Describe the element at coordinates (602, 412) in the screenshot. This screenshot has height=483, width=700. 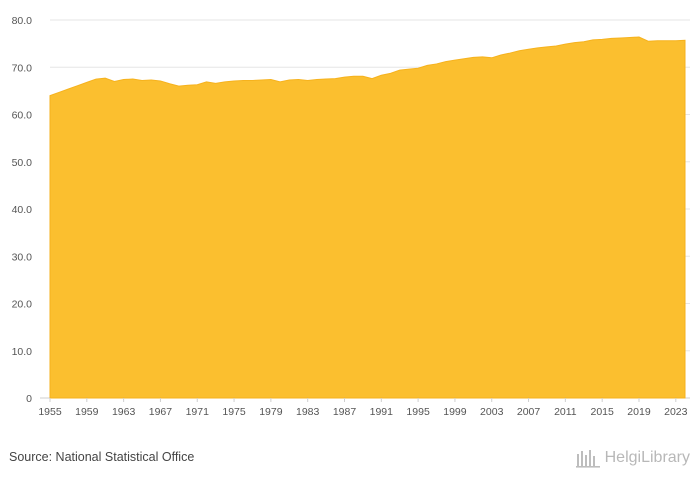
I see `x-tick-label: 2015` at that location.